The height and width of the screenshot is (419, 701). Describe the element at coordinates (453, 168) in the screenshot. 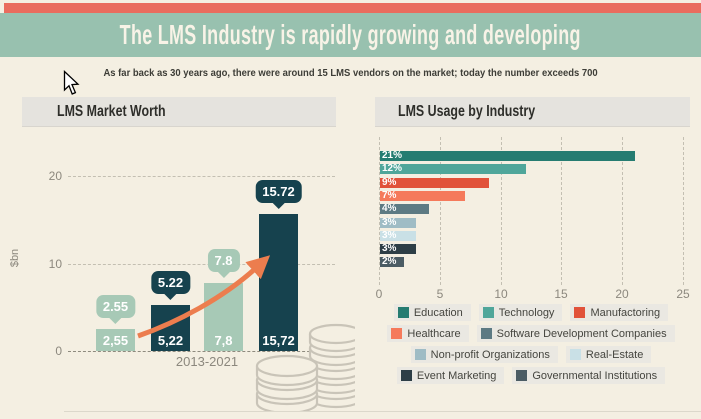

I see `usage-bar: 12%` at that location.